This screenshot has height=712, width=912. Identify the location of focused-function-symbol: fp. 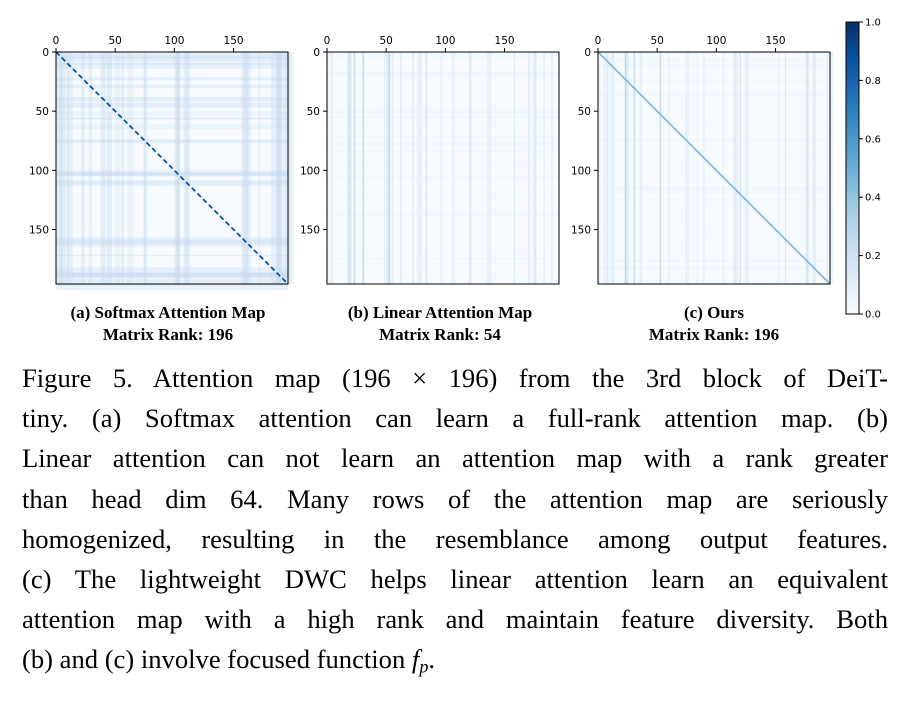
(420, 660).